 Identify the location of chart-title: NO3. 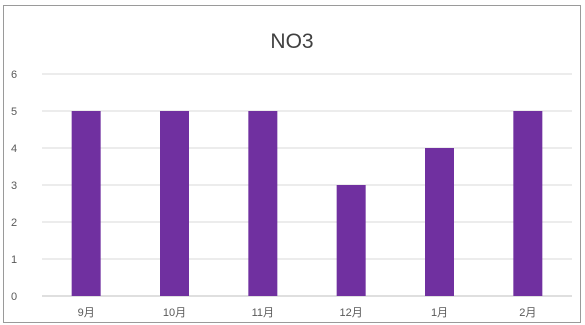
(292, 41).